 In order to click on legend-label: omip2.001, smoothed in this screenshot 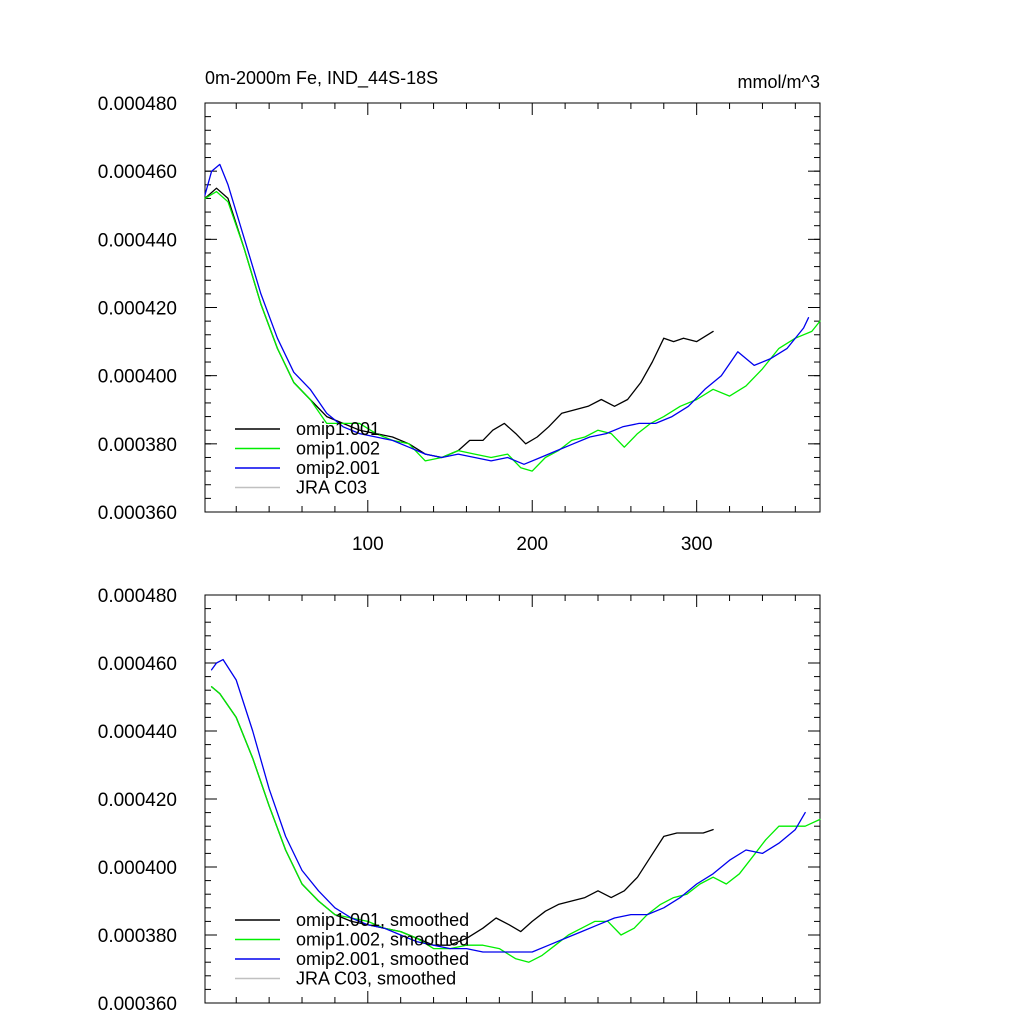, I will do `click(382, 959)`.